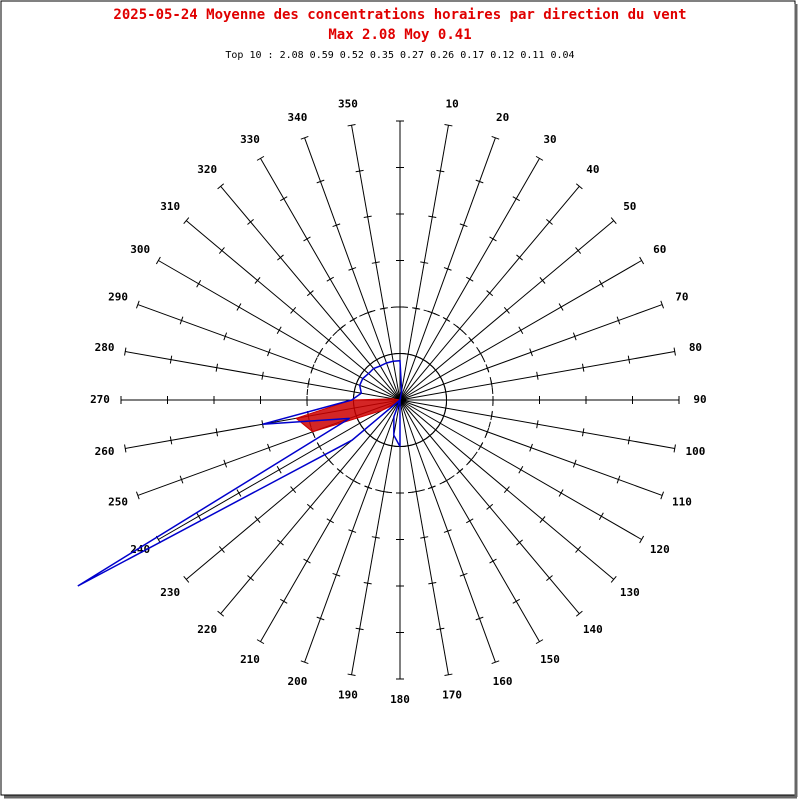 The width and height of the screenshot is (800, 800). What do you see at coordinates (170, 592) in the screenshot?
I see `direction-label: 230` at bounding box center [170, 592].